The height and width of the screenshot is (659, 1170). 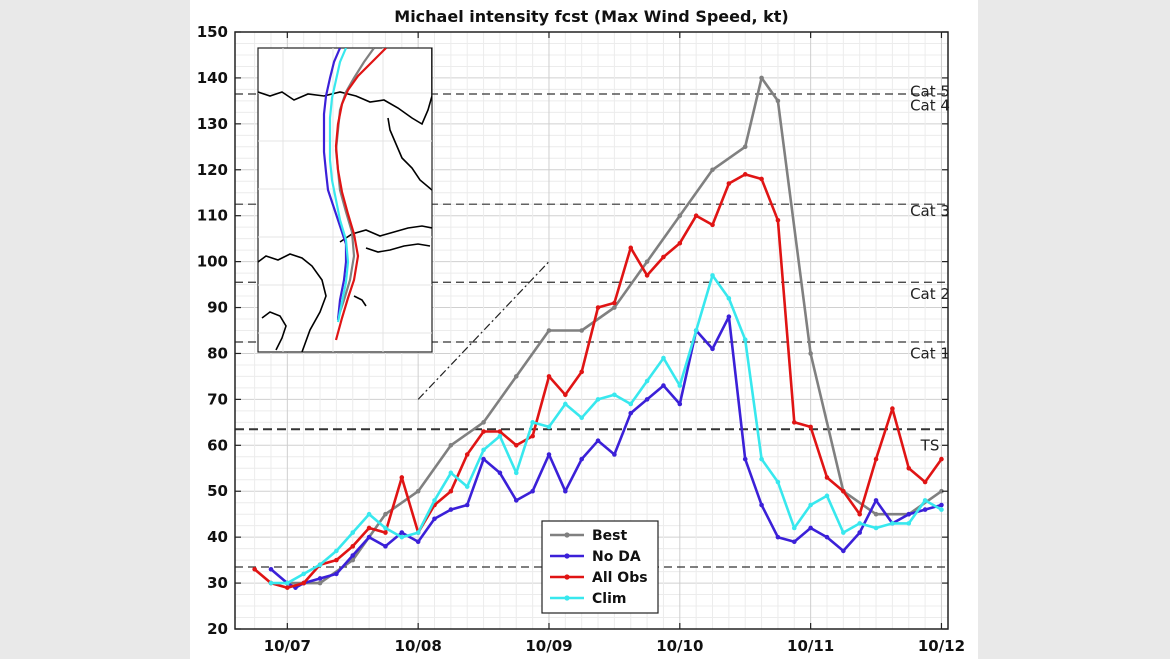 I want to click on legend-entry: Clim, so click(x=588, y=599).